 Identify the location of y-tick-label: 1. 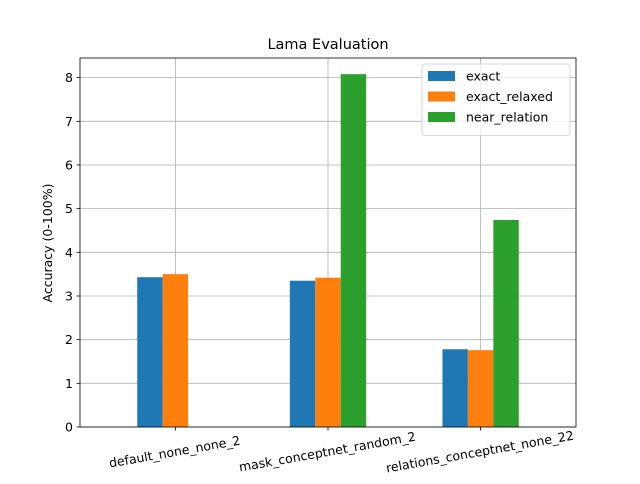
(69, 383).